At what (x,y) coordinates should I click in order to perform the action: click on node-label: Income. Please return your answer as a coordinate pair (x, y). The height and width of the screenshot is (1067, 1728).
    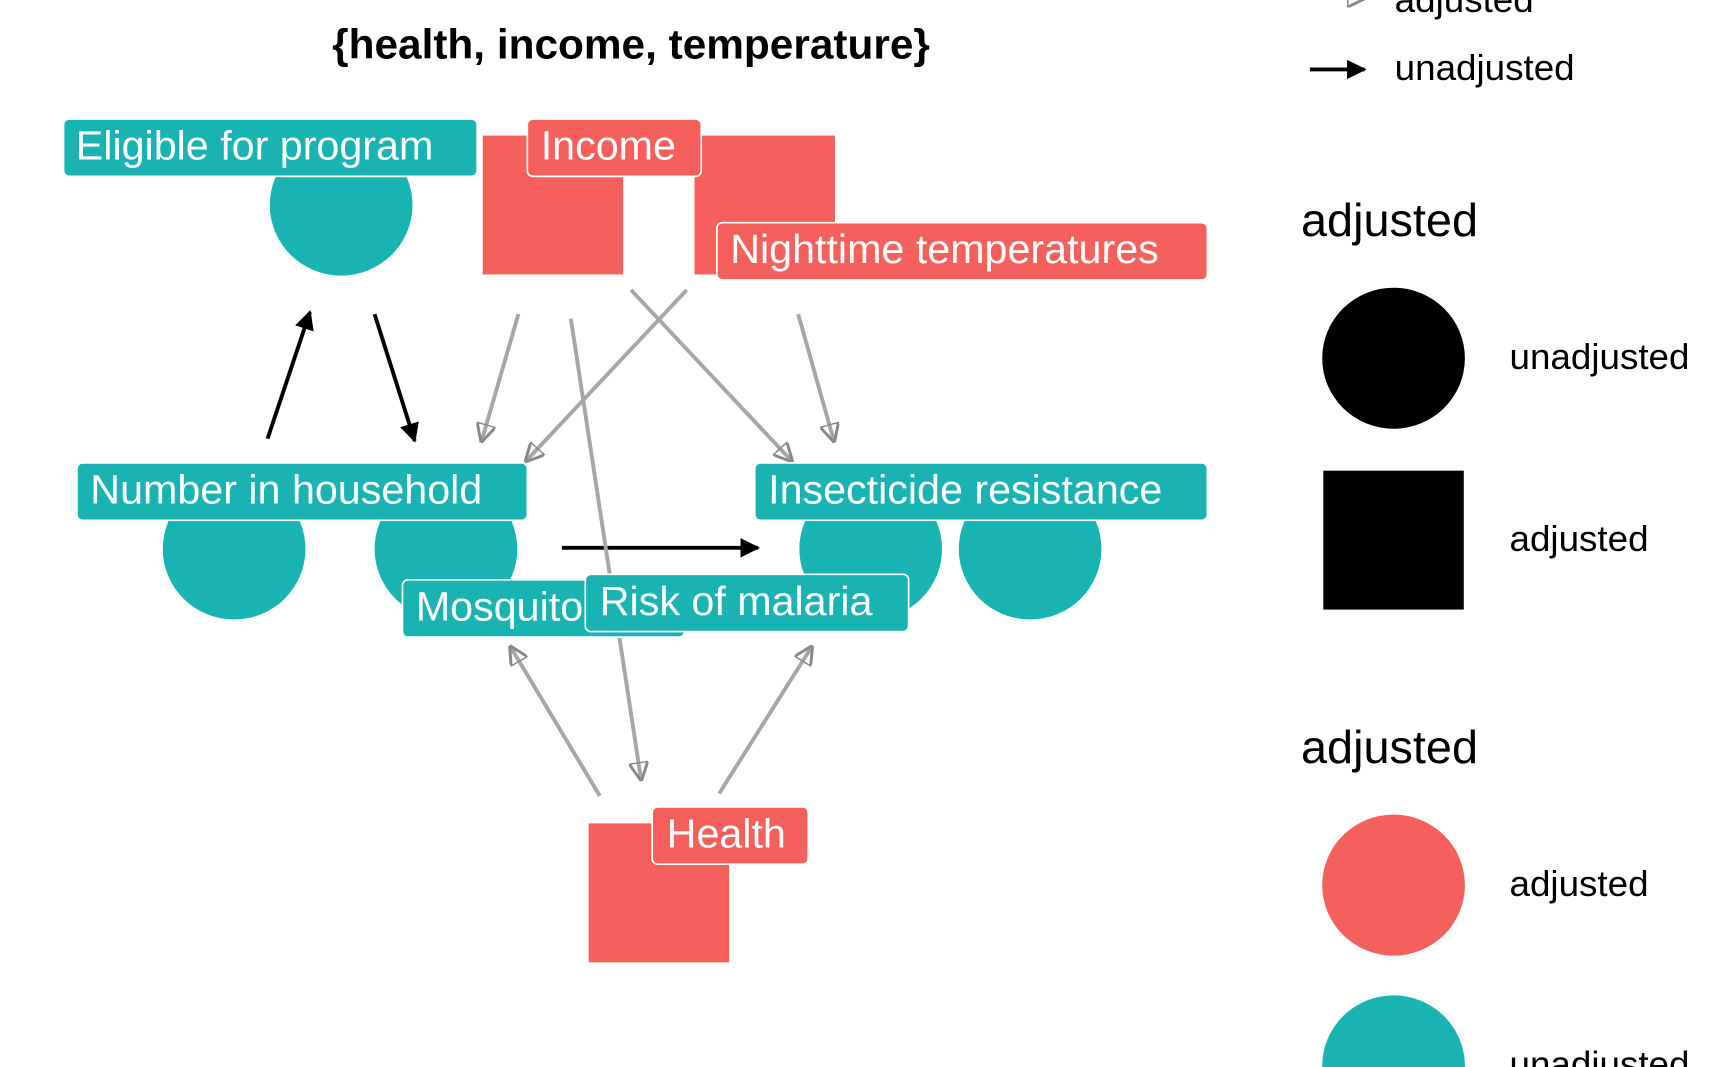
    Looking at the image, I should click on (614, 148).